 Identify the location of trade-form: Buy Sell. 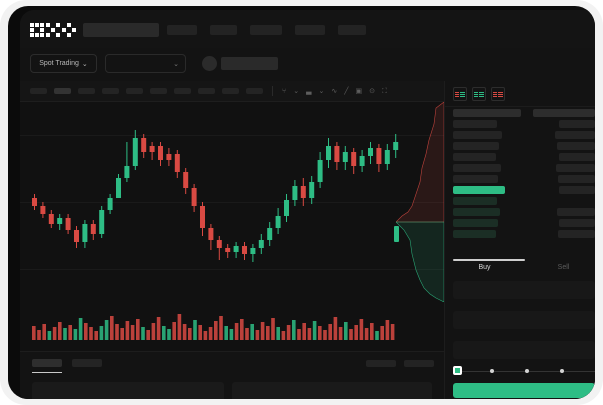
(520, 329).